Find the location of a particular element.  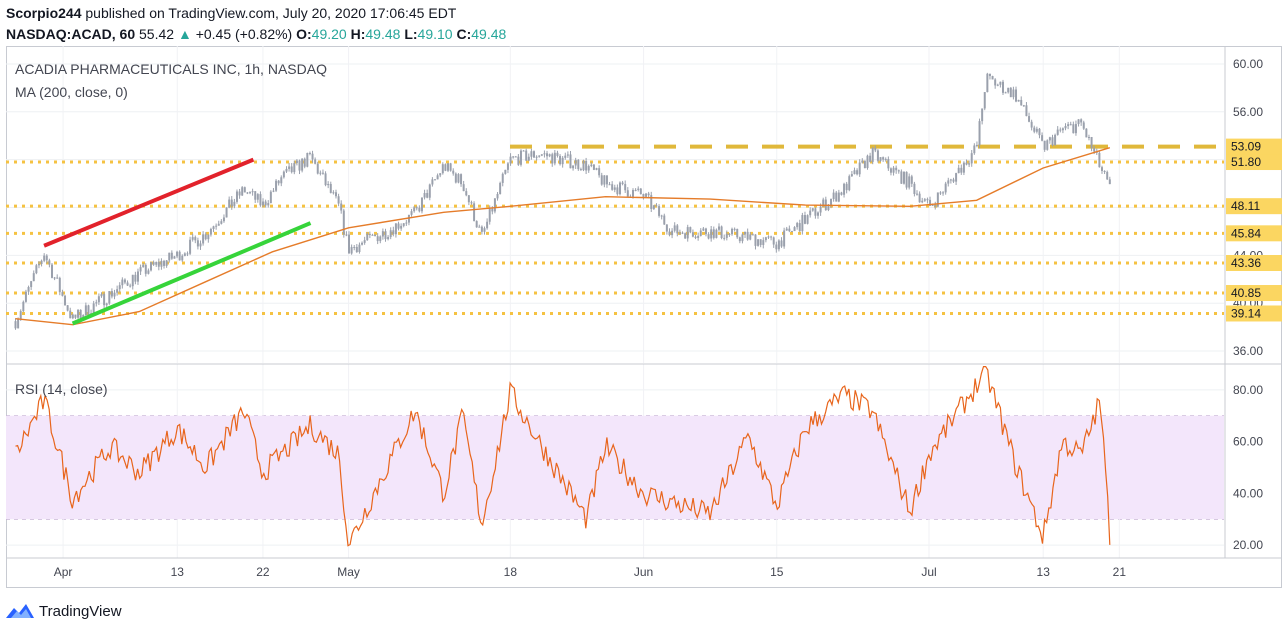

footer: TradingView is located at coordinates (64, 611).